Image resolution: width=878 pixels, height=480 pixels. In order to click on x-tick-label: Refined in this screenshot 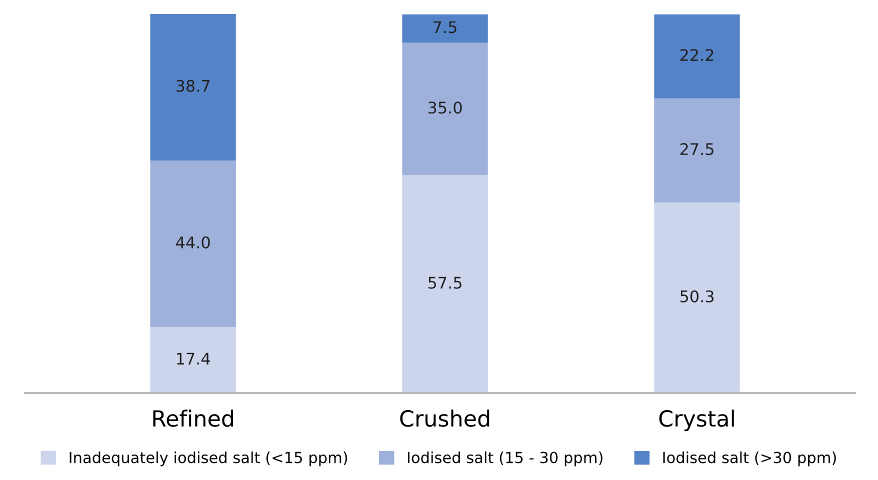, I will do `click(193, 418)`.